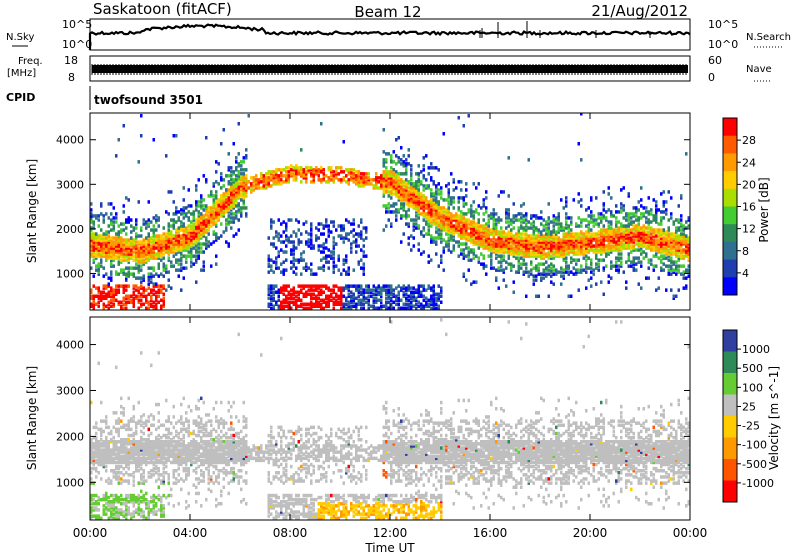  What do you see at coordinates (723, 24) in the screenshot?
I see `noise-right-tick-top: 10^5` at bounding box center [723, 24].